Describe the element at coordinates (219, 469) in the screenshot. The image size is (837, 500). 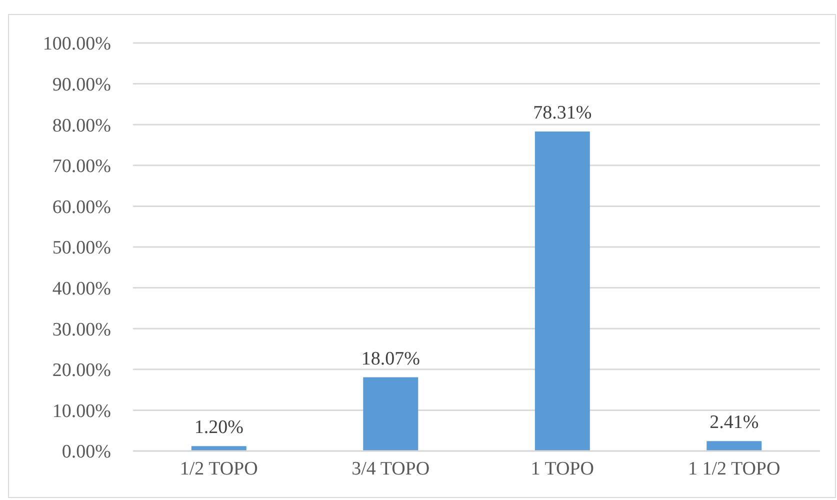
I see `x-tick-label: 1/2 TOPO` at that location.